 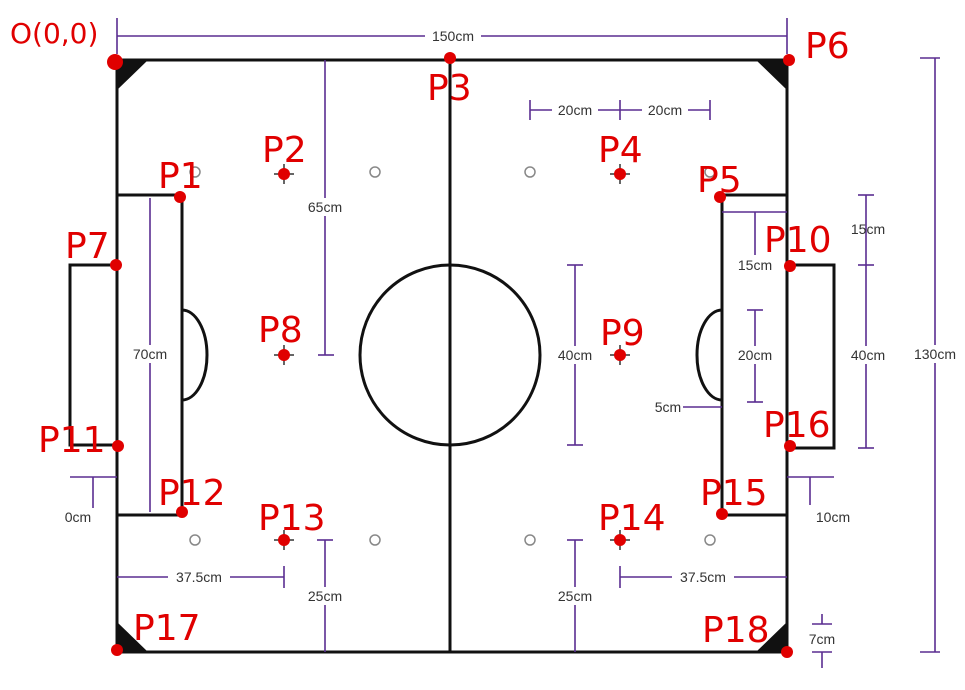 I want to click on dim-corner-size: 7cm, so click(x=822, y=641).